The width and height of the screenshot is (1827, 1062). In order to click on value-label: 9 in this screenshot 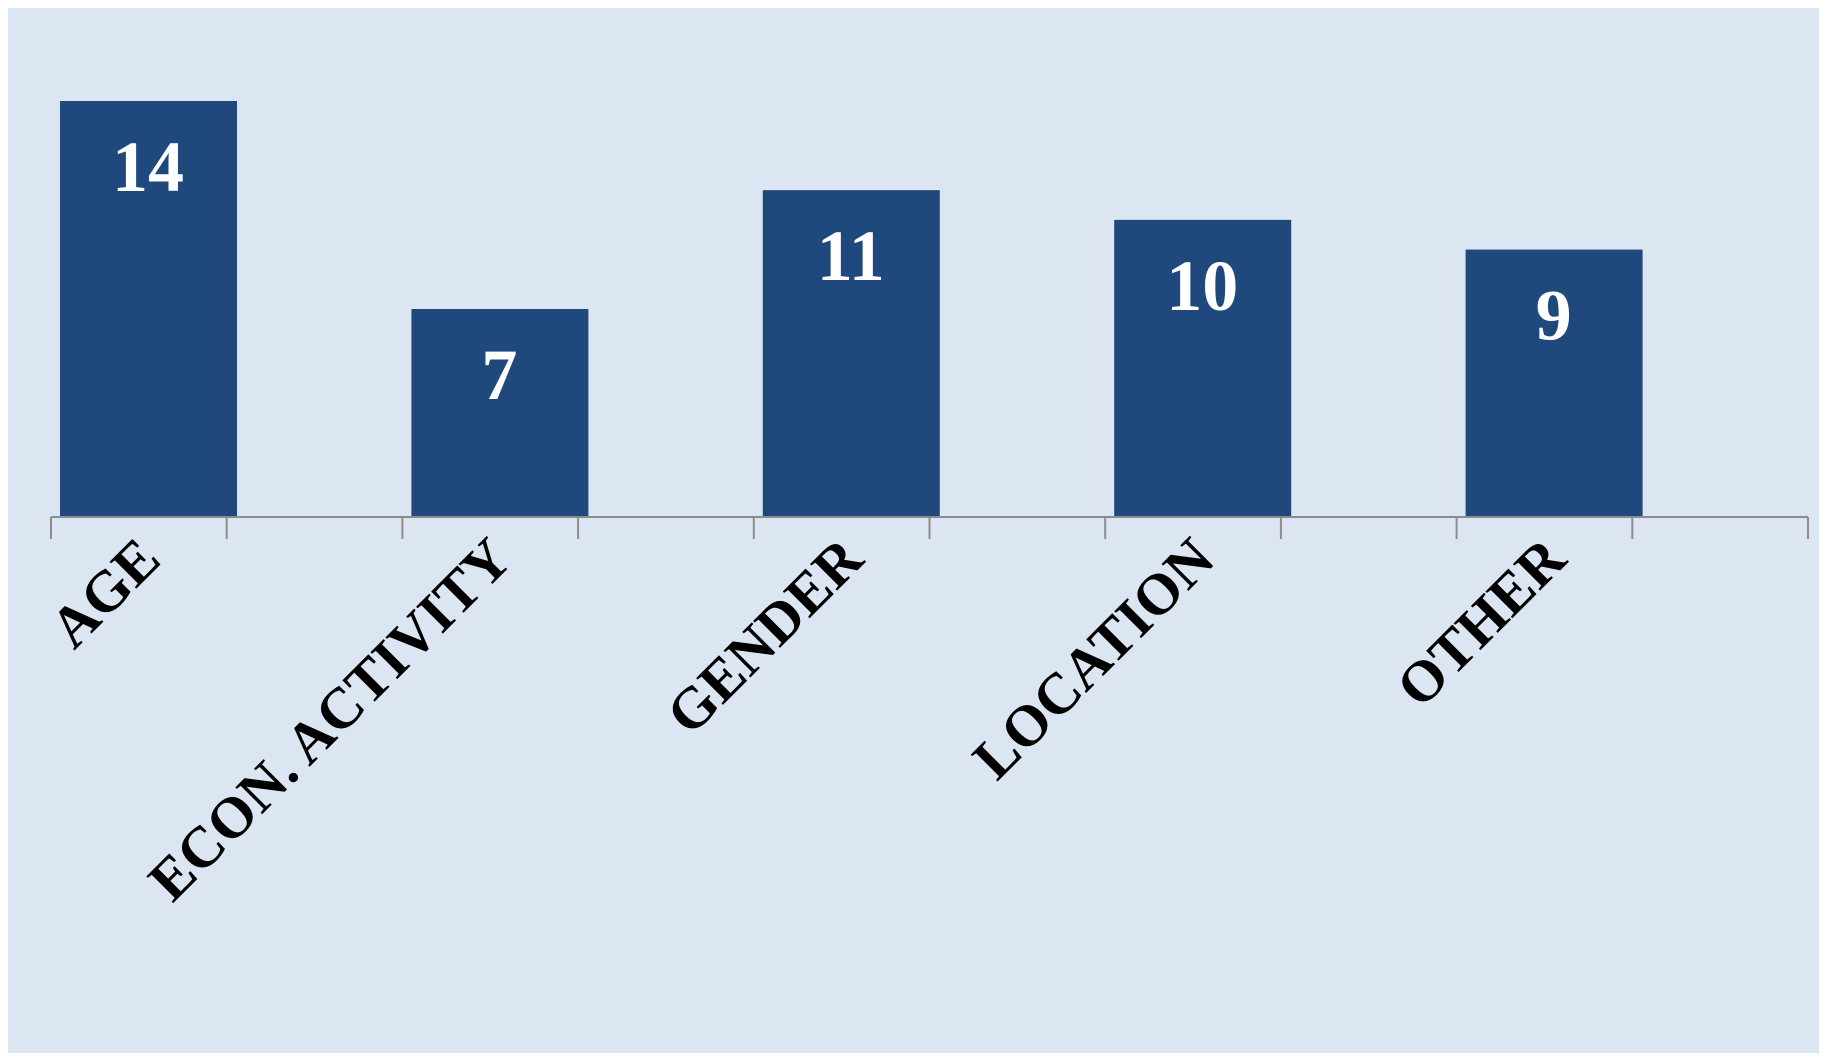, I will do `click(1554, 316)`.